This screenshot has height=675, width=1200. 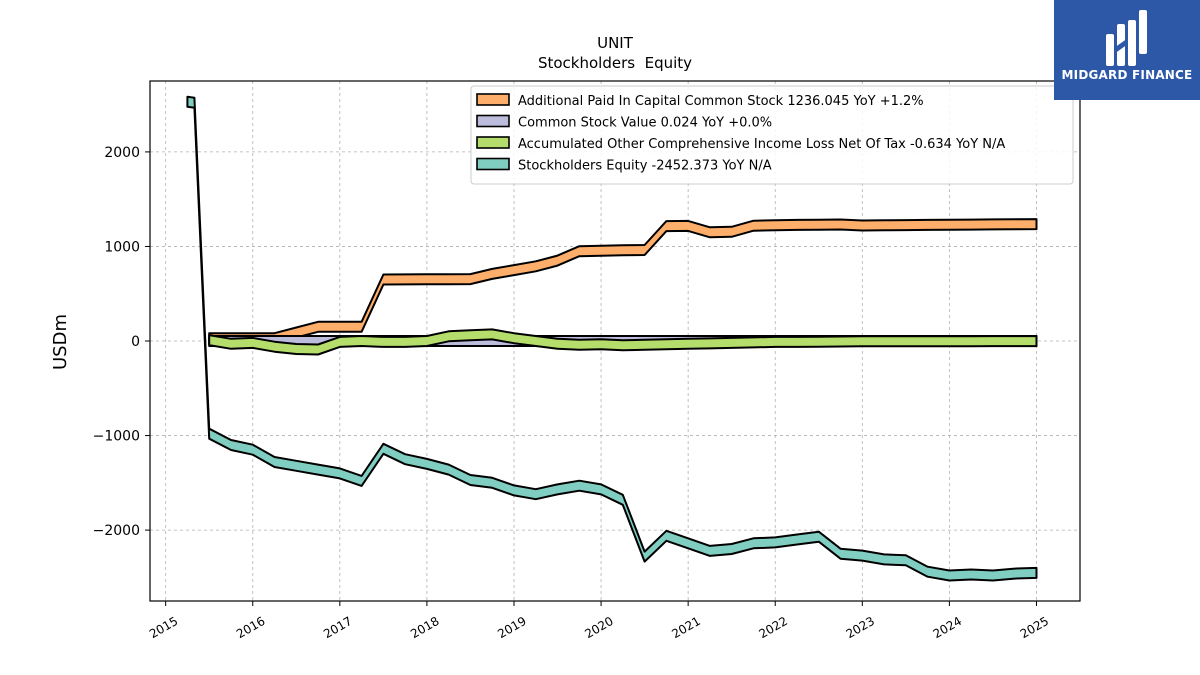 What do you see at coordinates (424, 627) in the screenshot?
I see `x-tick-label: 2018` at bounding box center [424, 627].